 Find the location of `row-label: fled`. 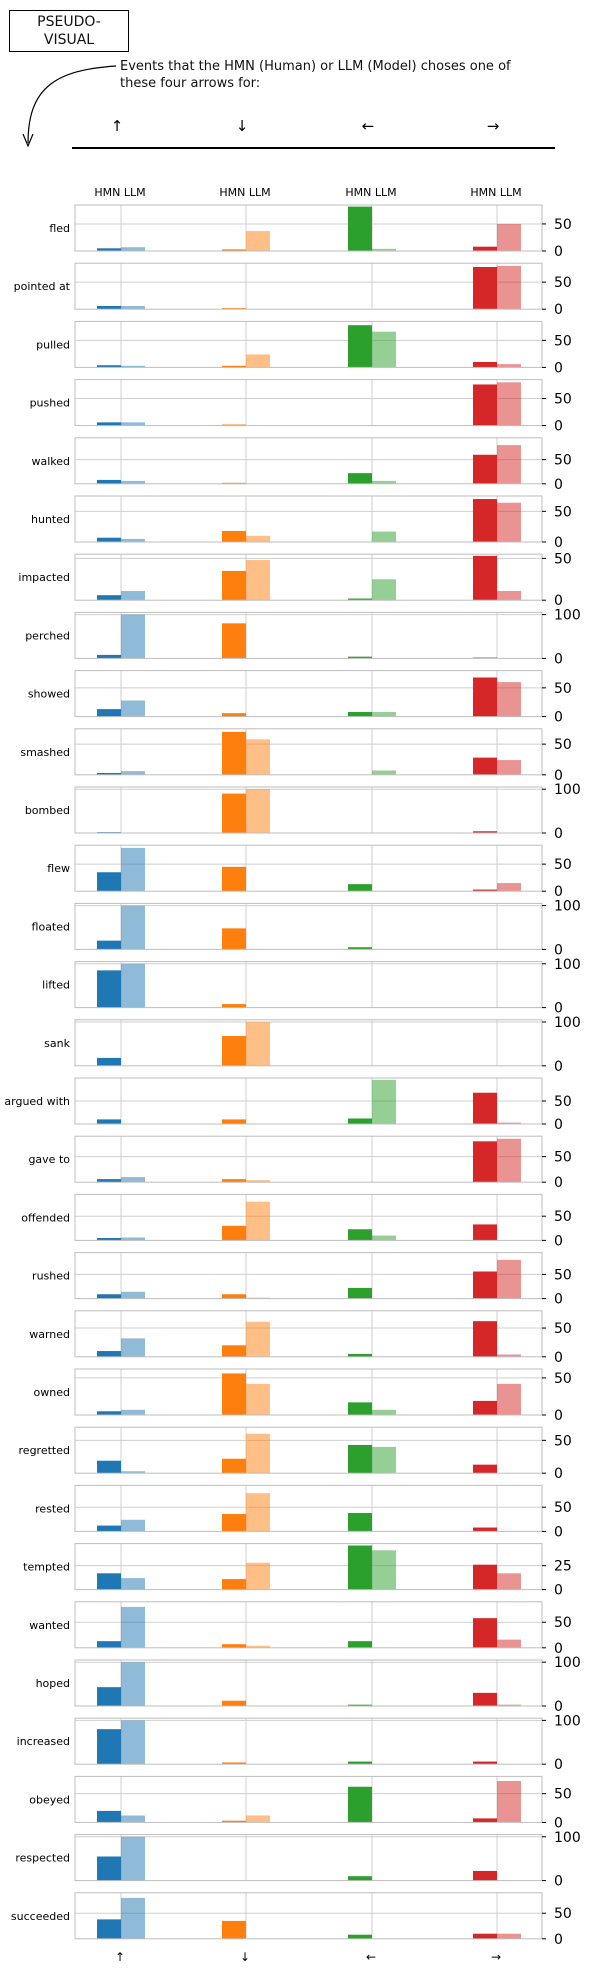

row-label: fled is located at coordinates (59, 228).